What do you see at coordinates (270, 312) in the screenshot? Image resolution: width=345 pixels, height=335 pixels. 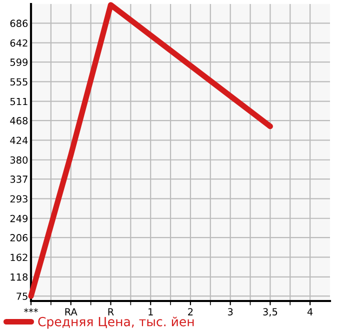 I see `x-tick-label: 3,5` at bounding box center [270, 312].